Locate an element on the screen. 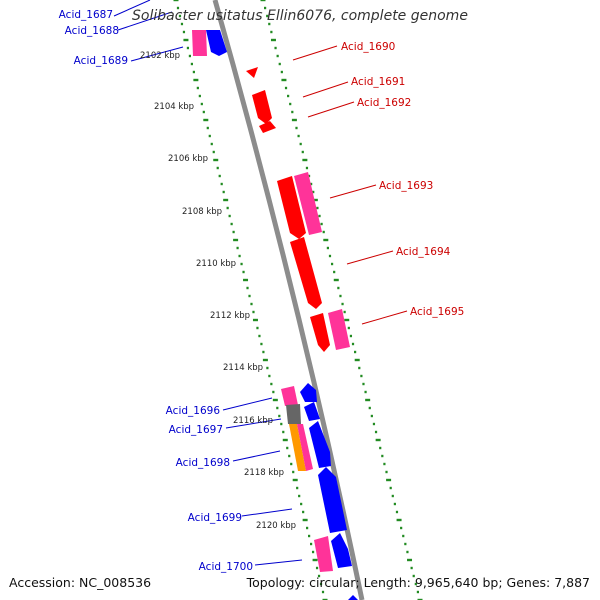 The image size is (600, 600). scale-label: 2106 kbp is located at coordinates (188, 159).